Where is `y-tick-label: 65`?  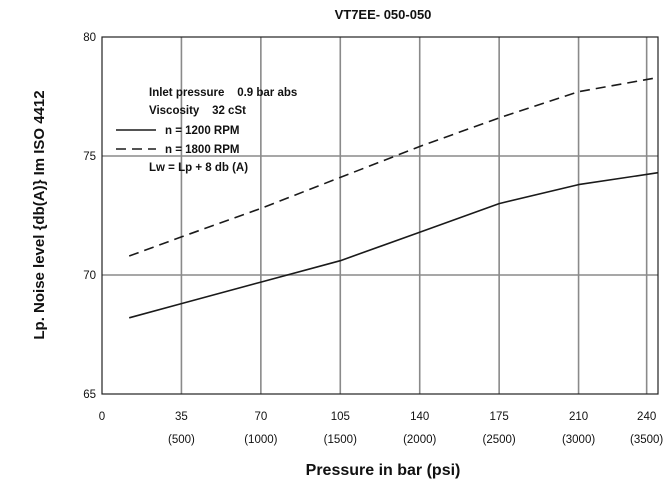 y-tick-label: 65 is located at coordinates (89, 395).